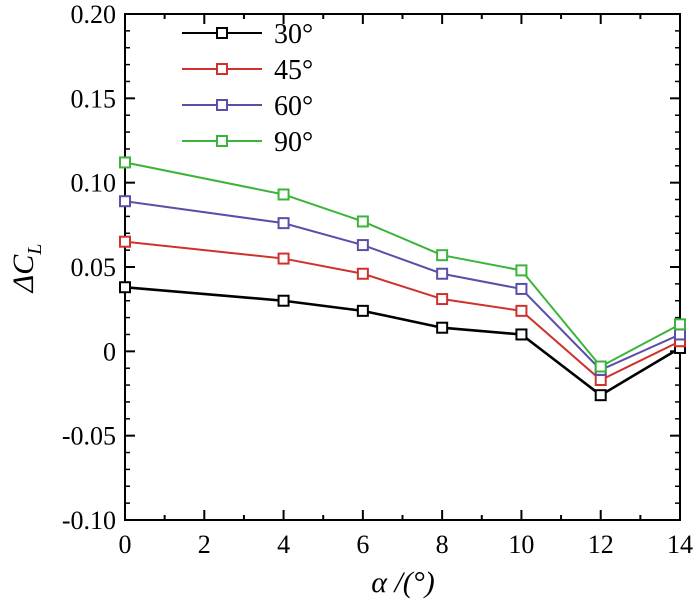 This screenshot has height=605, width=700. Describe the element at coordinates (680, 544) in the screenshot. I see `x-tick-label: 14` at that location.